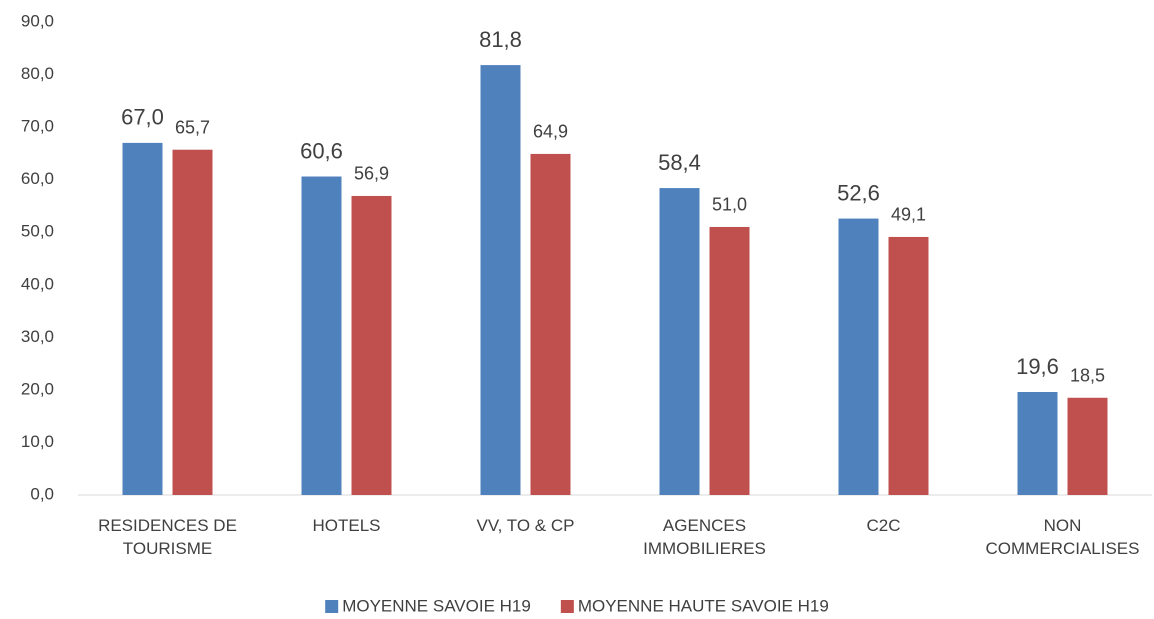 The height and width of the screenshot is (619, 1154). I want to click on data-label: 64,9, so click(550, 132).